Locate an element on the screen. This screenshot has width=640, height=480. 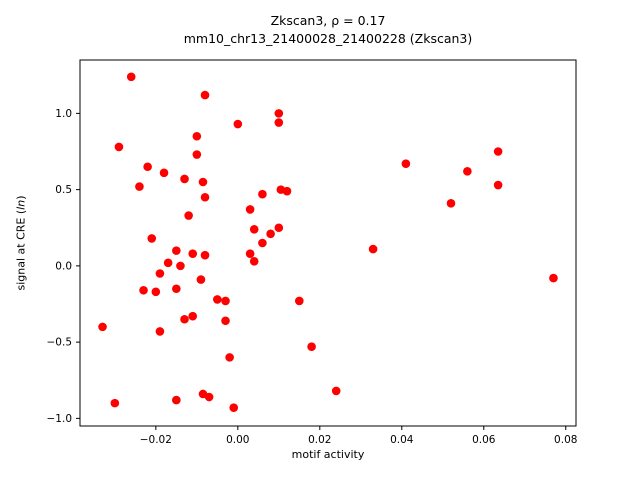
x-tick-label: 0.08 is located at coordinates (565, 440).